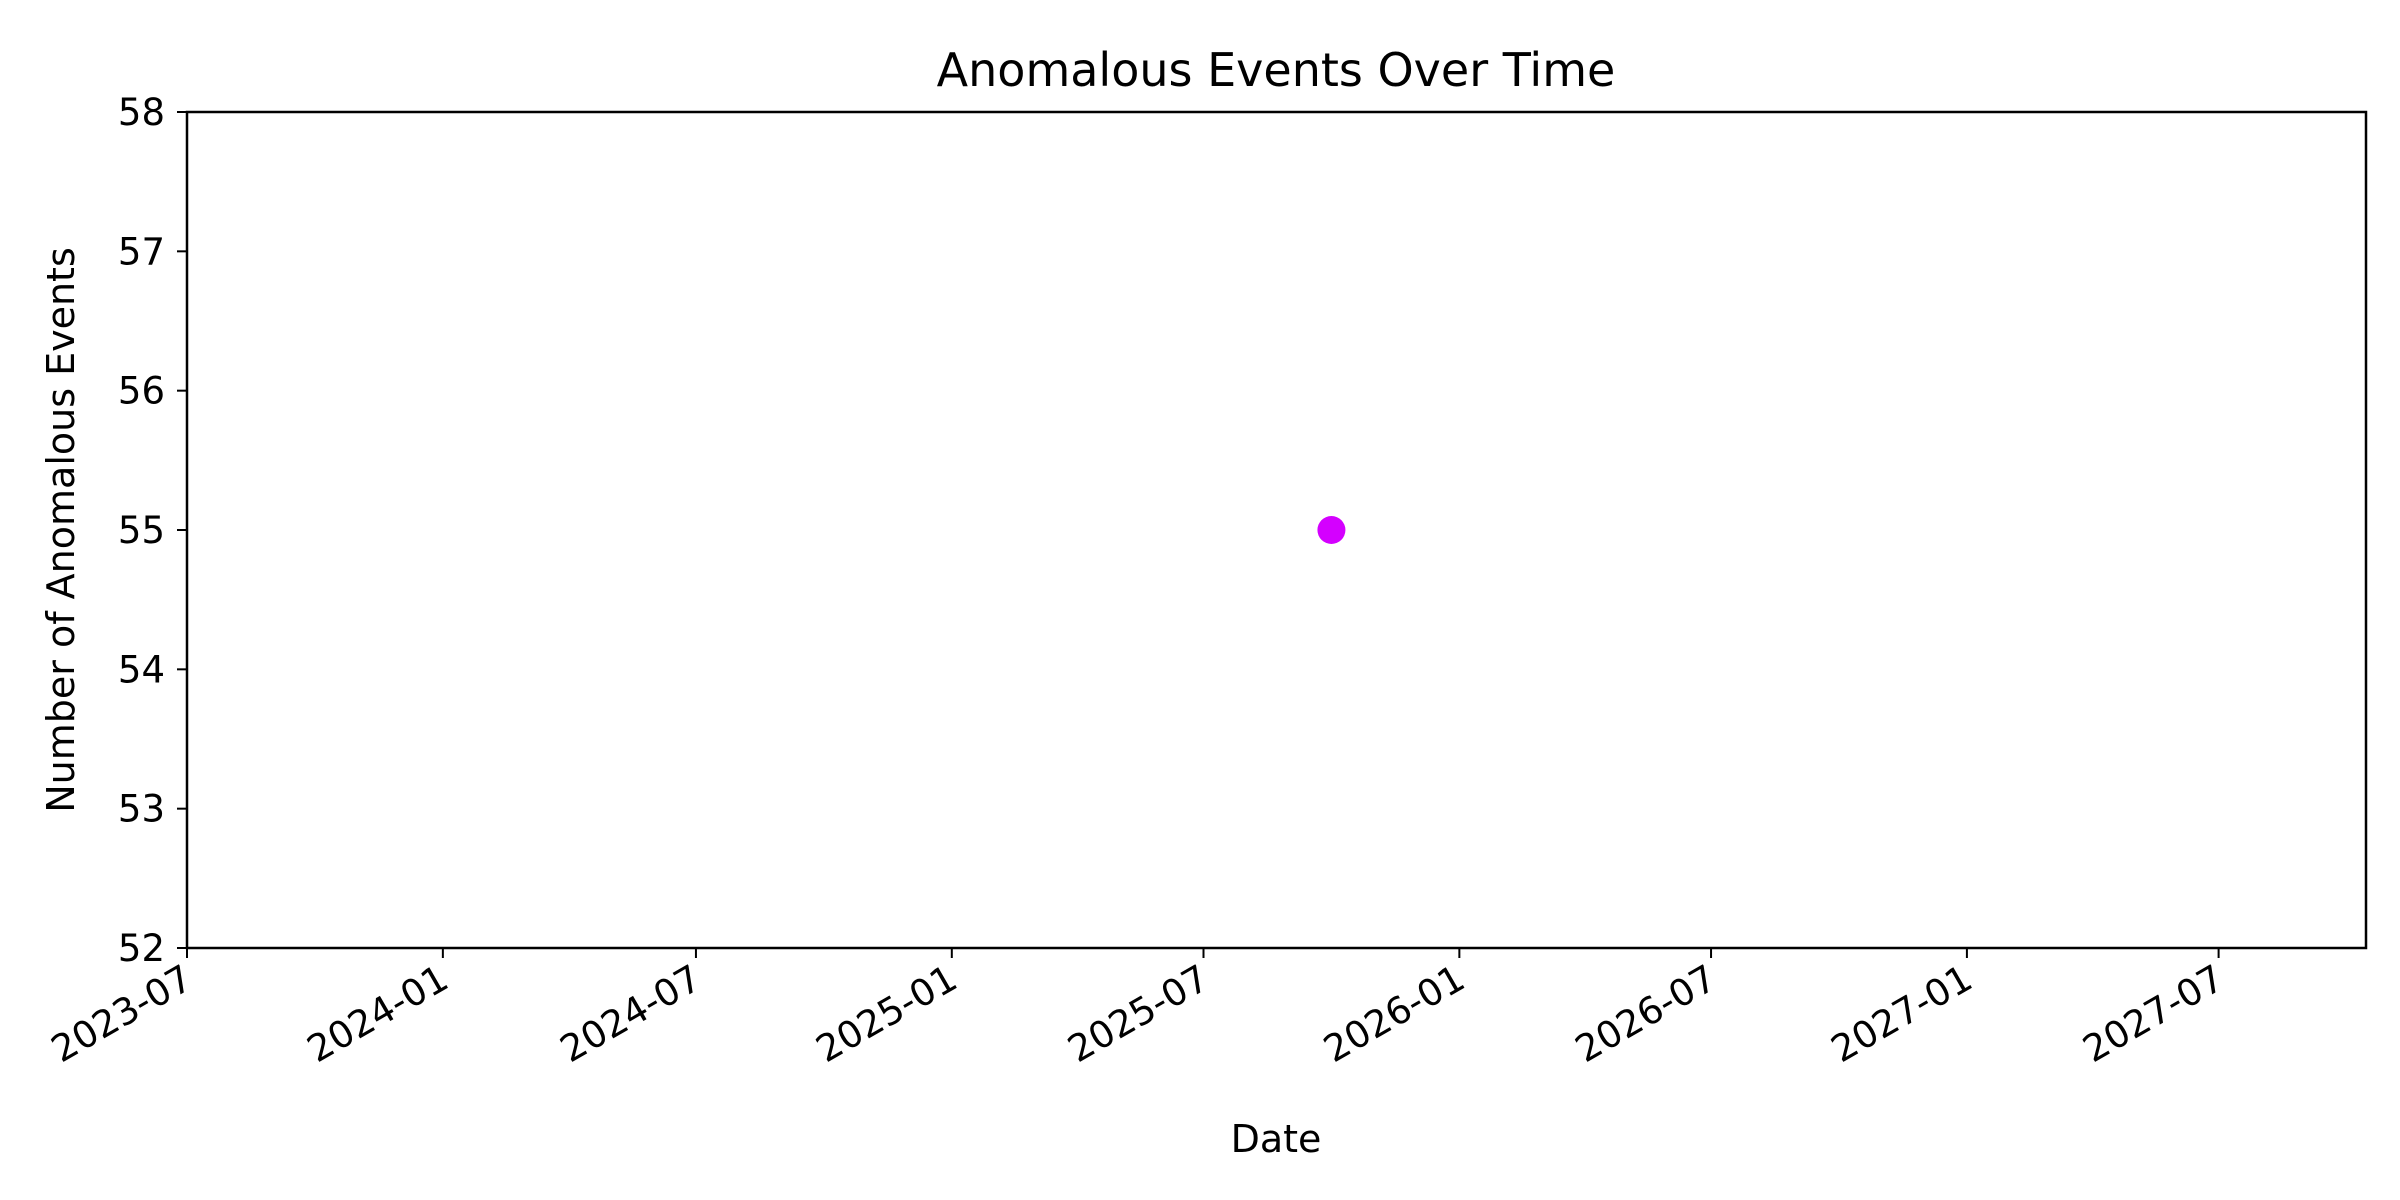 The height and width of the screenshot is (1200, 2400). Describe the element at coordinates (141, 530) in the screenshot. I see `y-tick-label: 55` at that location.